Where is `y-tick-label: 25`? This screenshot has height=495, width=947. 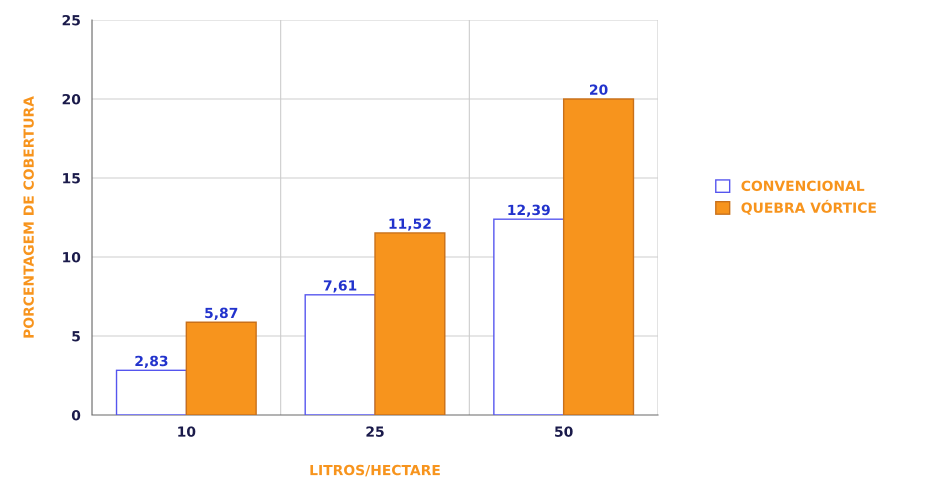
y-tick-label: 25 is located at coordinates (71, 20).